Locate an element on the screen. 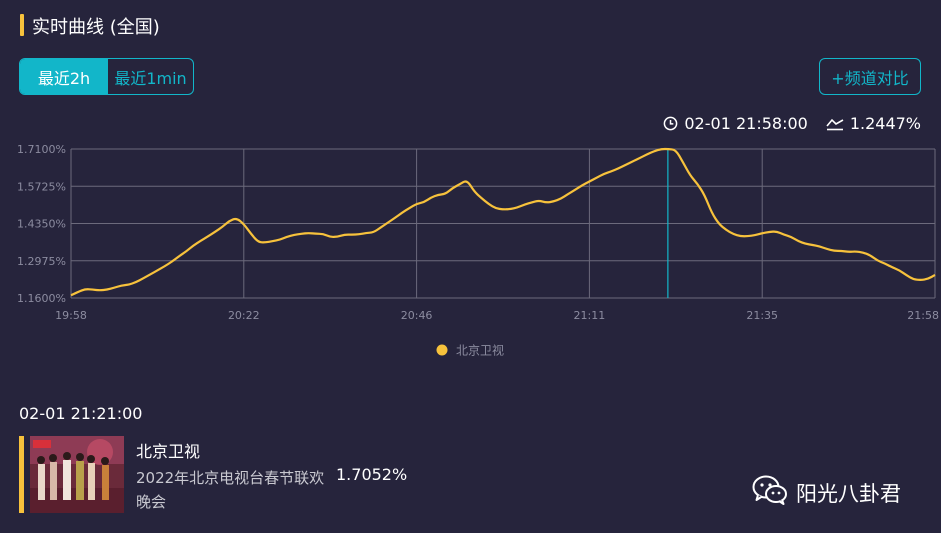  detail-program: 2022年北京电视台春节联欢晚会 is located at coordinates (230, 490).